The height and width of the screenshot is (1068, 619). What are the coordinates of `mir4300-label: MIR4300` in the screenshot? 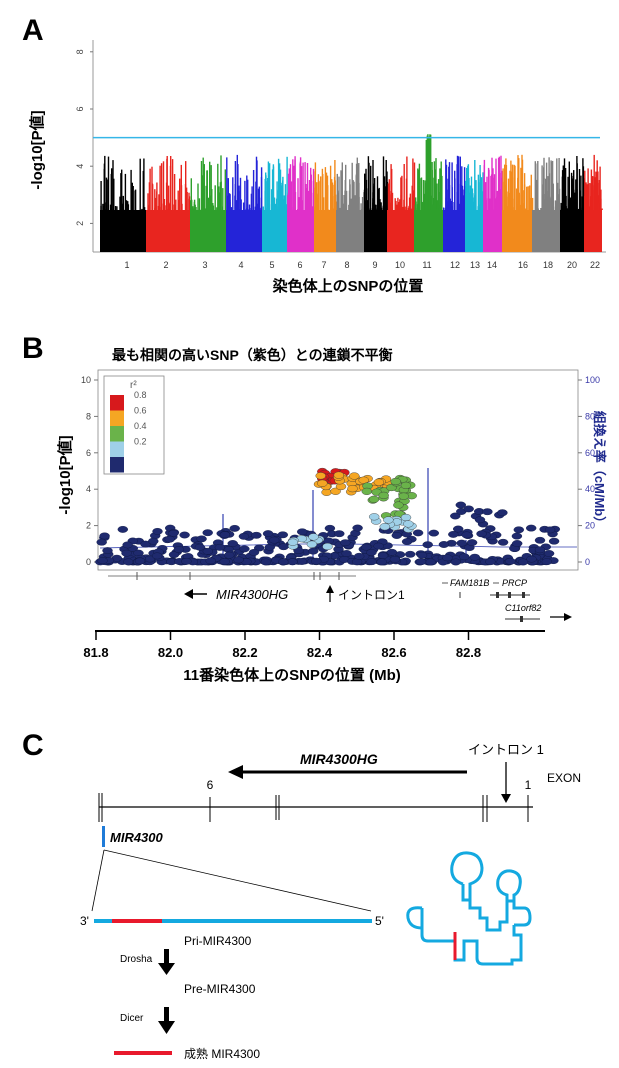 It's located at (137, 837).